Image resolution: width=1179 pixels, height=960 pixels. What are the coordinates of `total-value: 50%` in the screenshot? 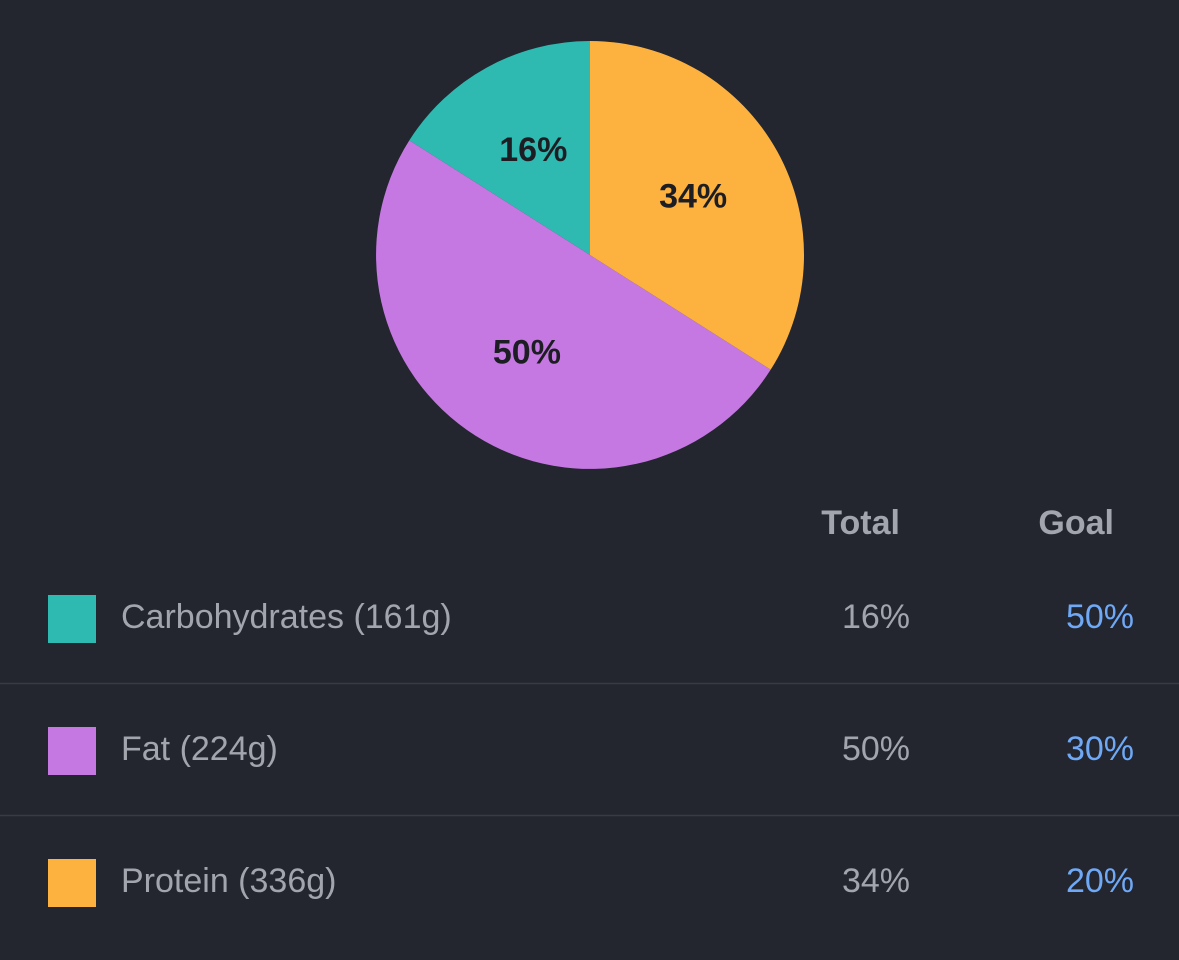 It's located at (876, 749).